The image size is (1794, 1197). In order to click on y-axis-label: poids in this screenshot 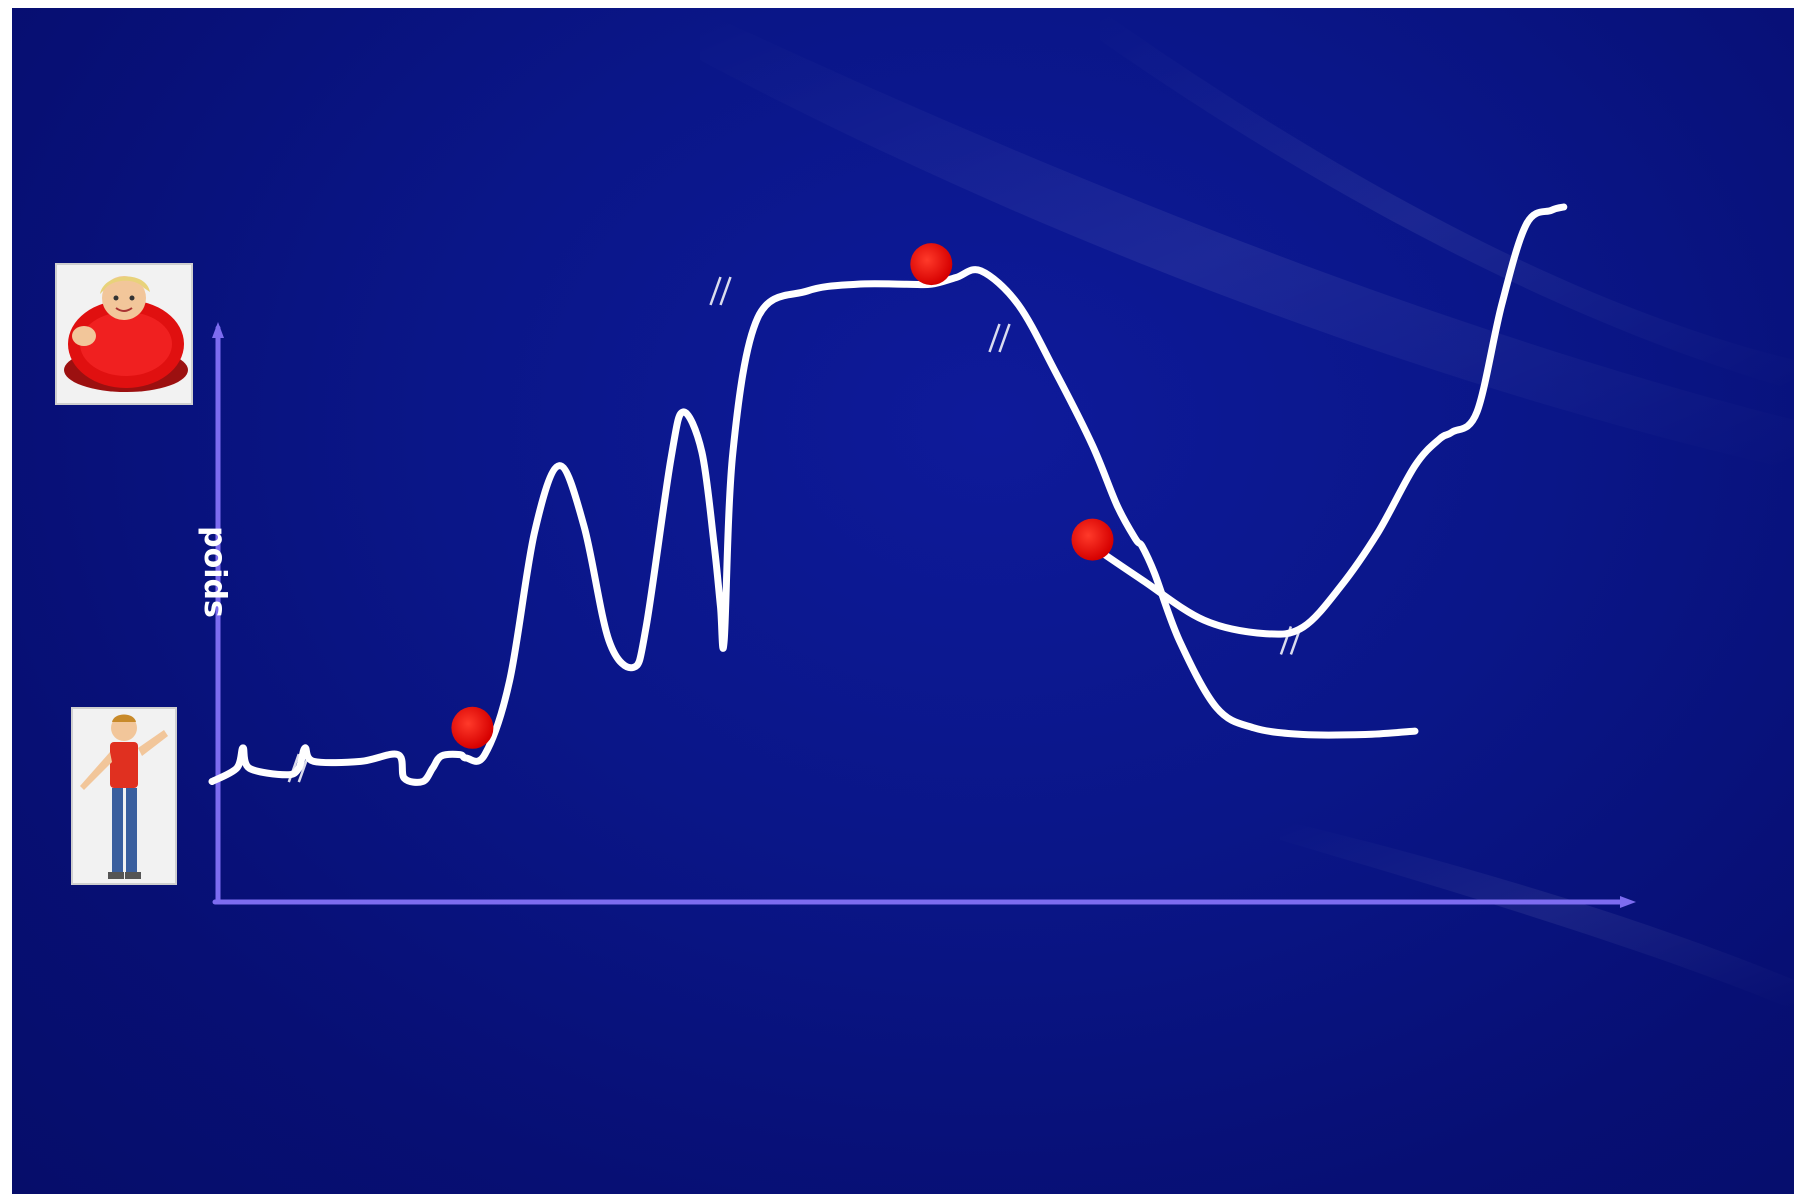, I will do `click(214, 572)`.